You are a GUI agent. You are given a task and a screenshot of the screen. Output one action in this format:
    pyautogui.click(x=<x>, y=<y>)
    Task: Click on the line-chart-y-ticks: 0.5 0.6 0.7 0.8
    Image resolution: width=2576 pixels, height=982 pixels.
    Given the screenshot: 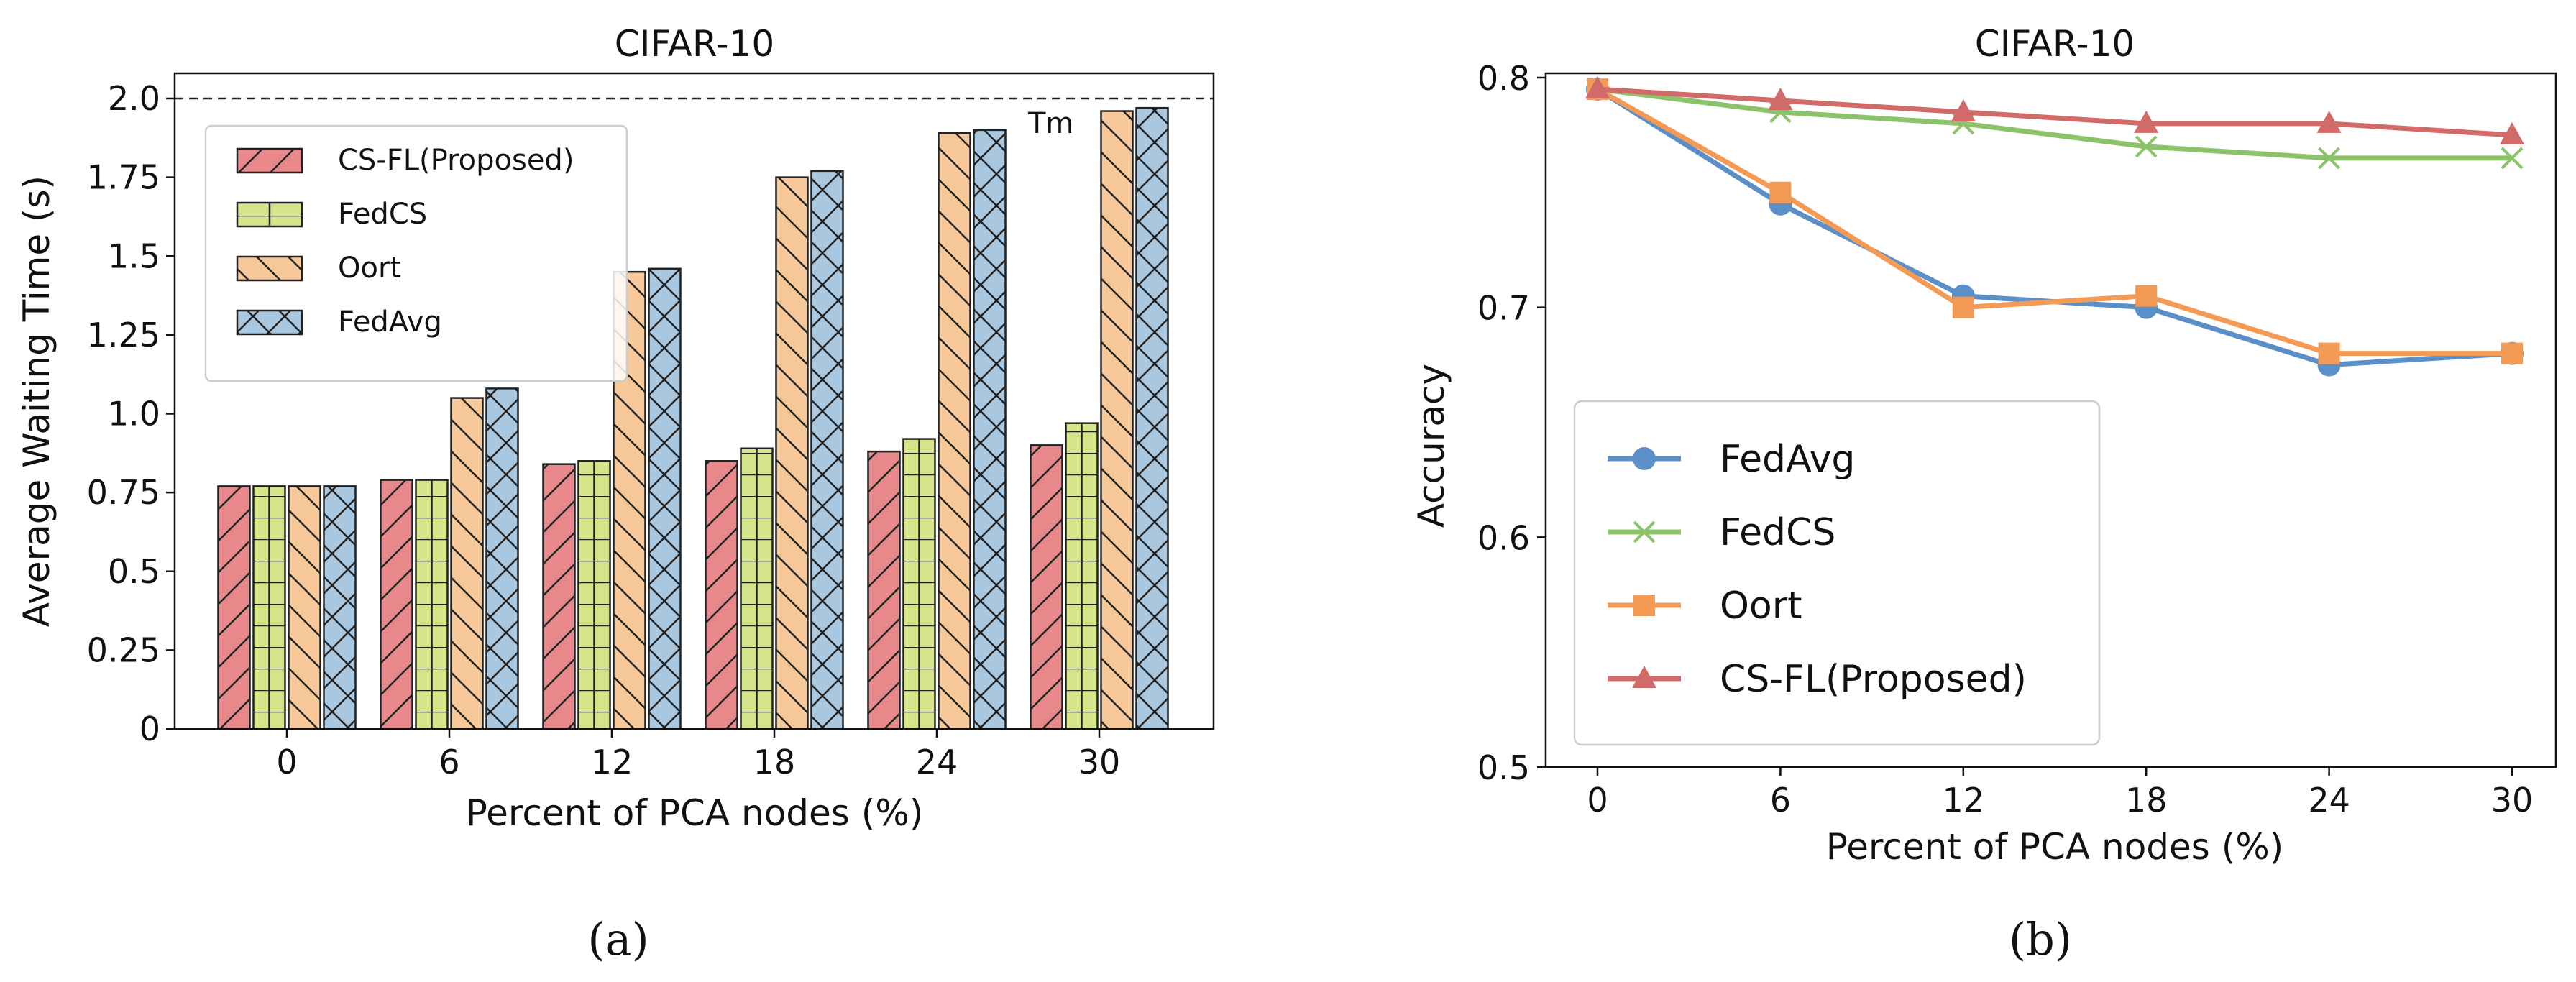 What is the action you would take?
    pyautogui.click(x=1511, y=423)
    